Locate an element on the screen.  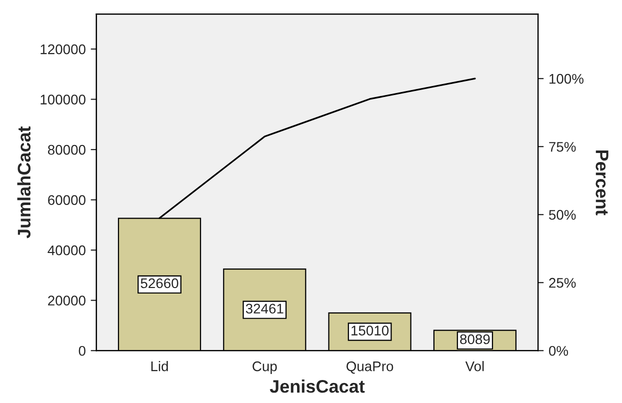
y2-tick-label: 0% is located at coordinates (558, 351).